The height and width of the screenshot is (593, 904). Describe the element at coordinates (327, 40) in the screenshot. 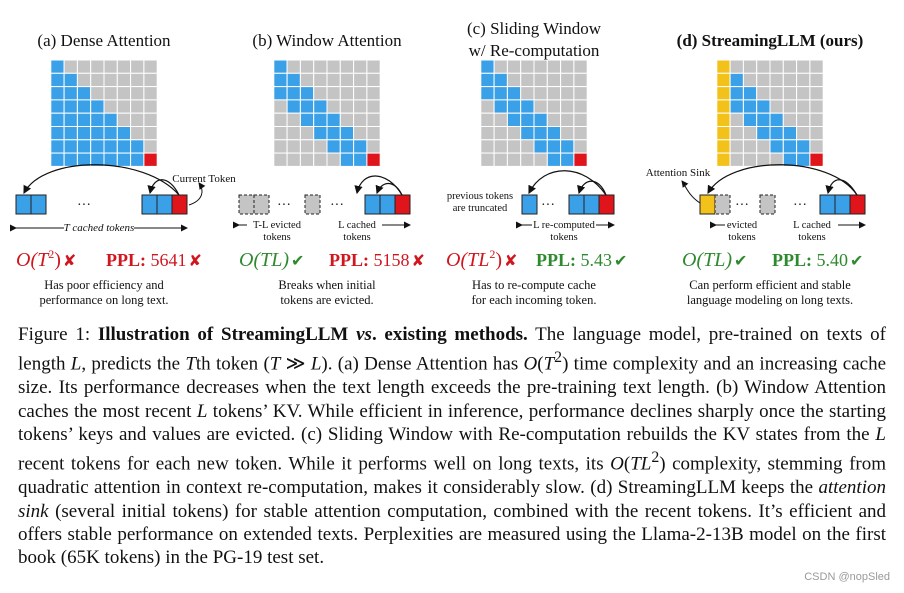

I see `panel-title: (b) Window Attention` at that location.